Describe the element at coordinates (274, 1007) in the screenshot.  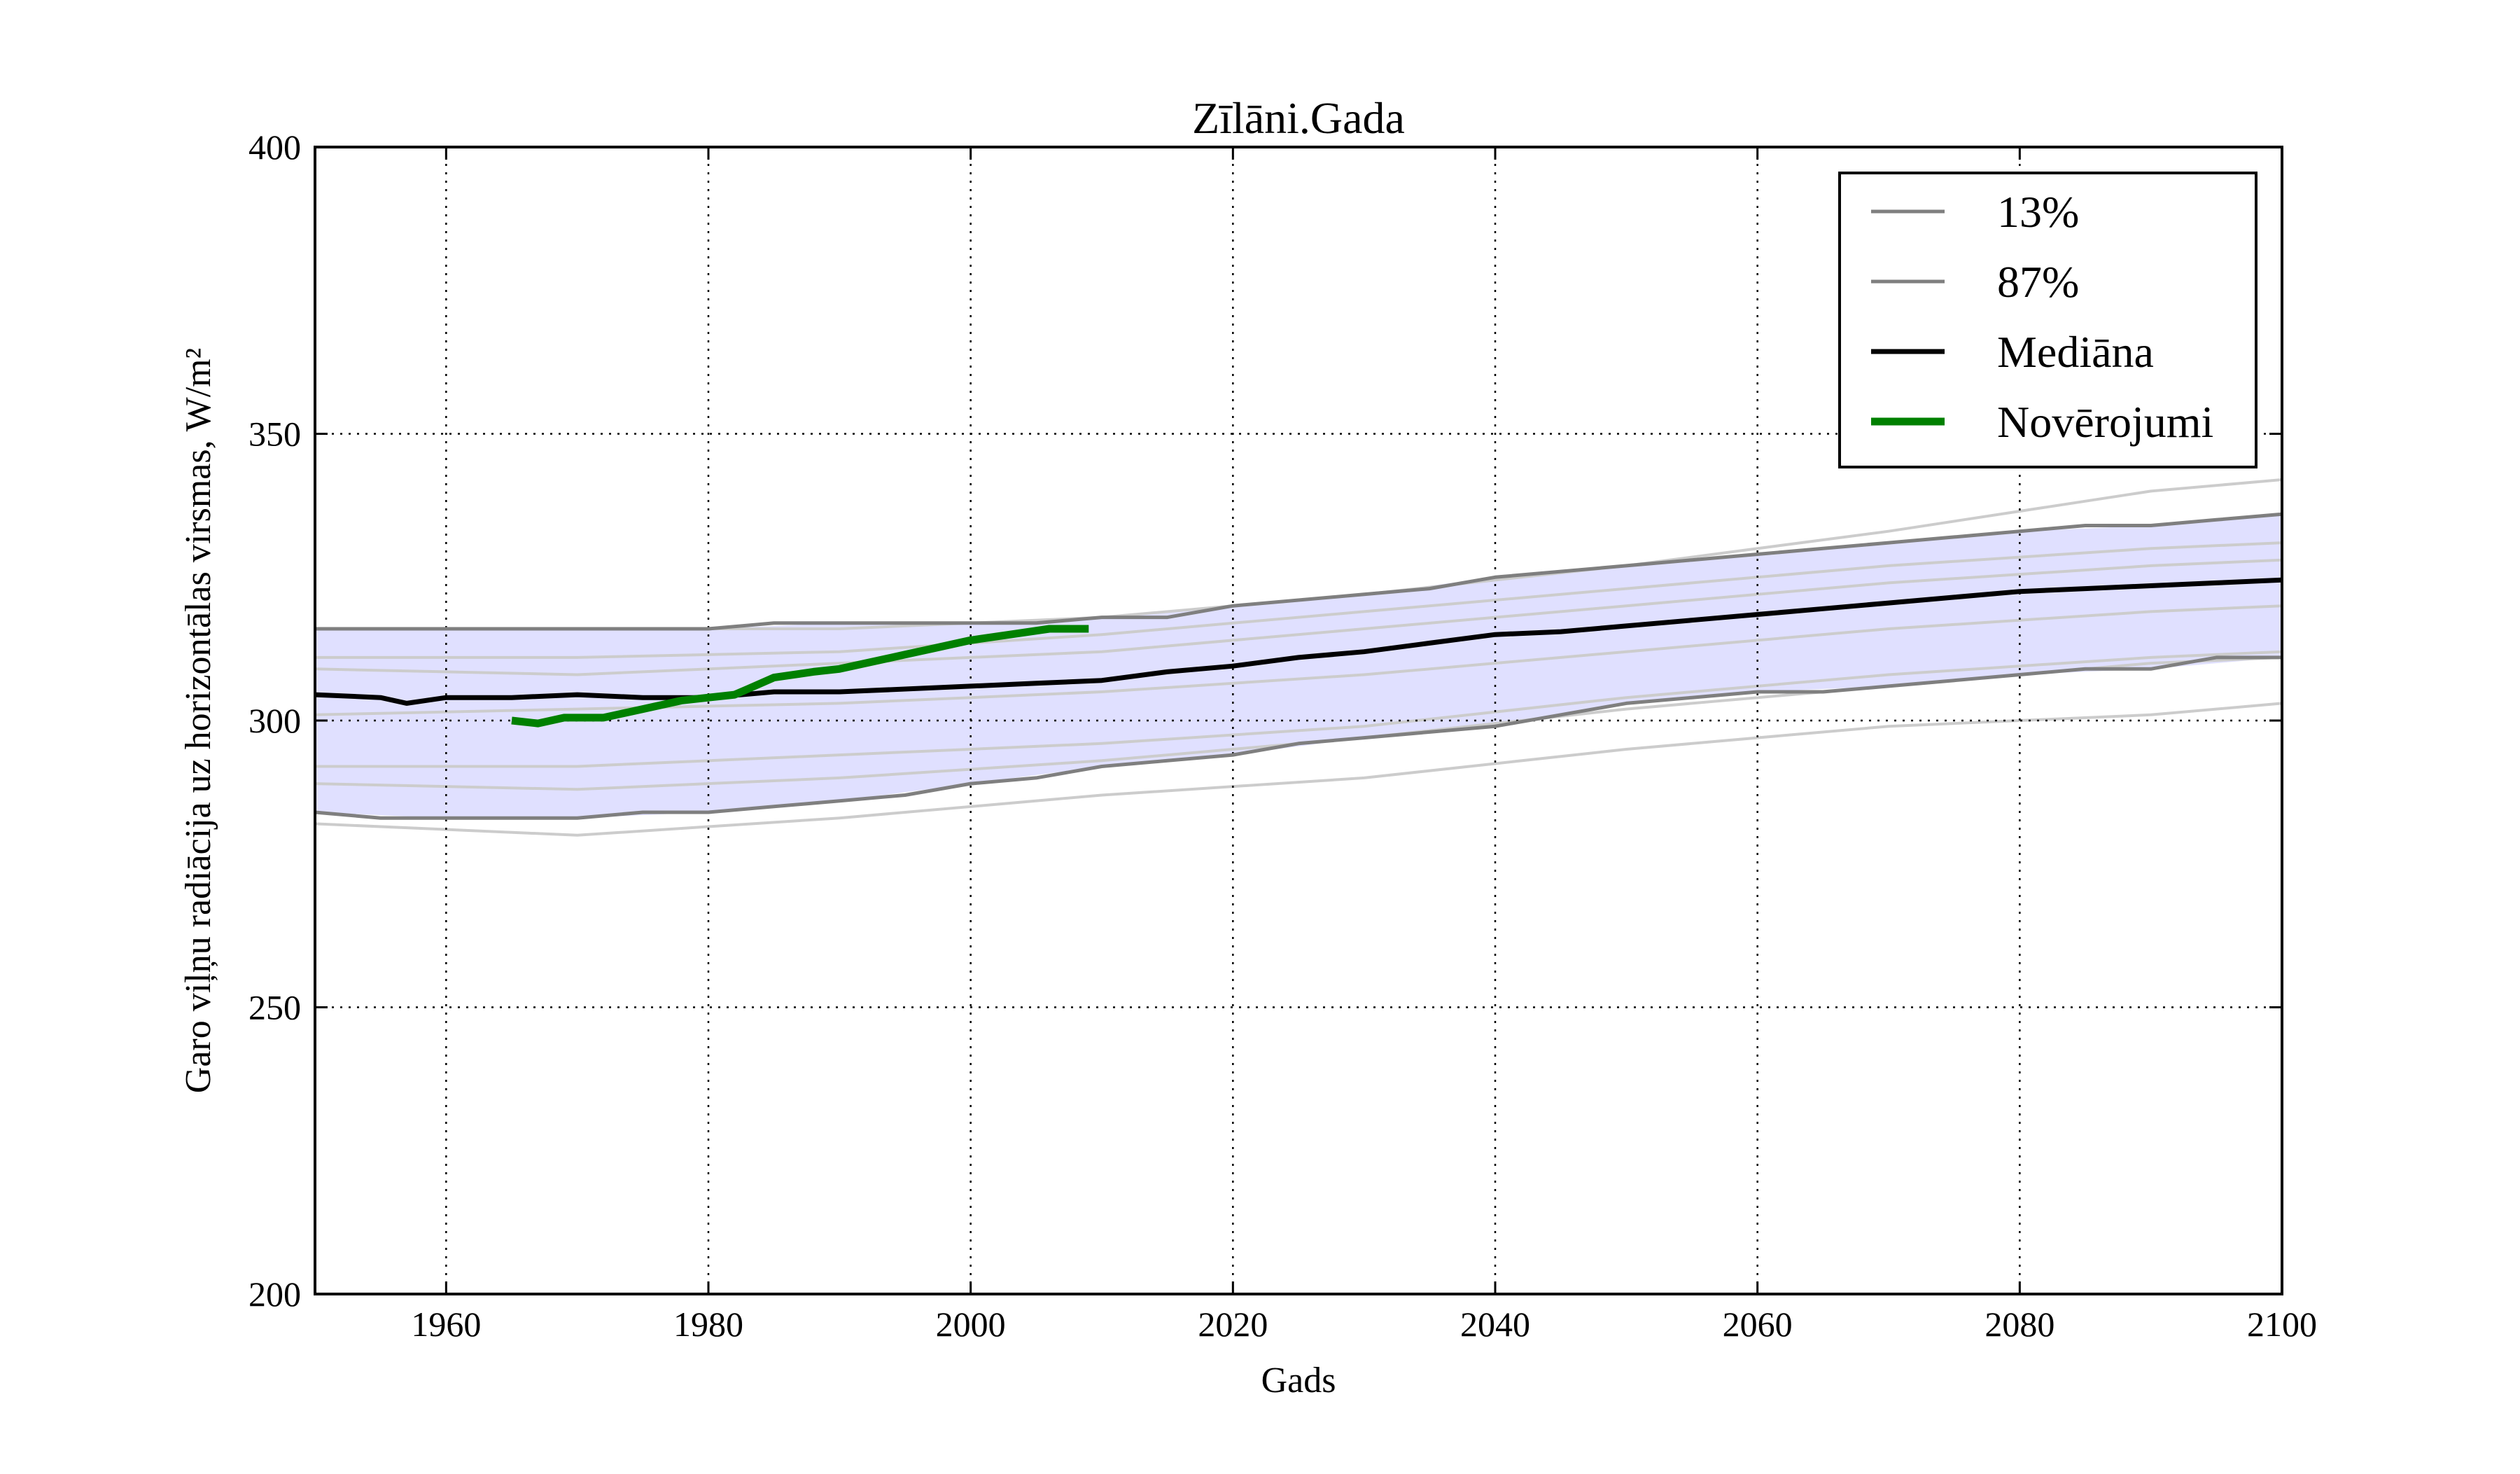
I see `y-tick-label: 250` at that location.